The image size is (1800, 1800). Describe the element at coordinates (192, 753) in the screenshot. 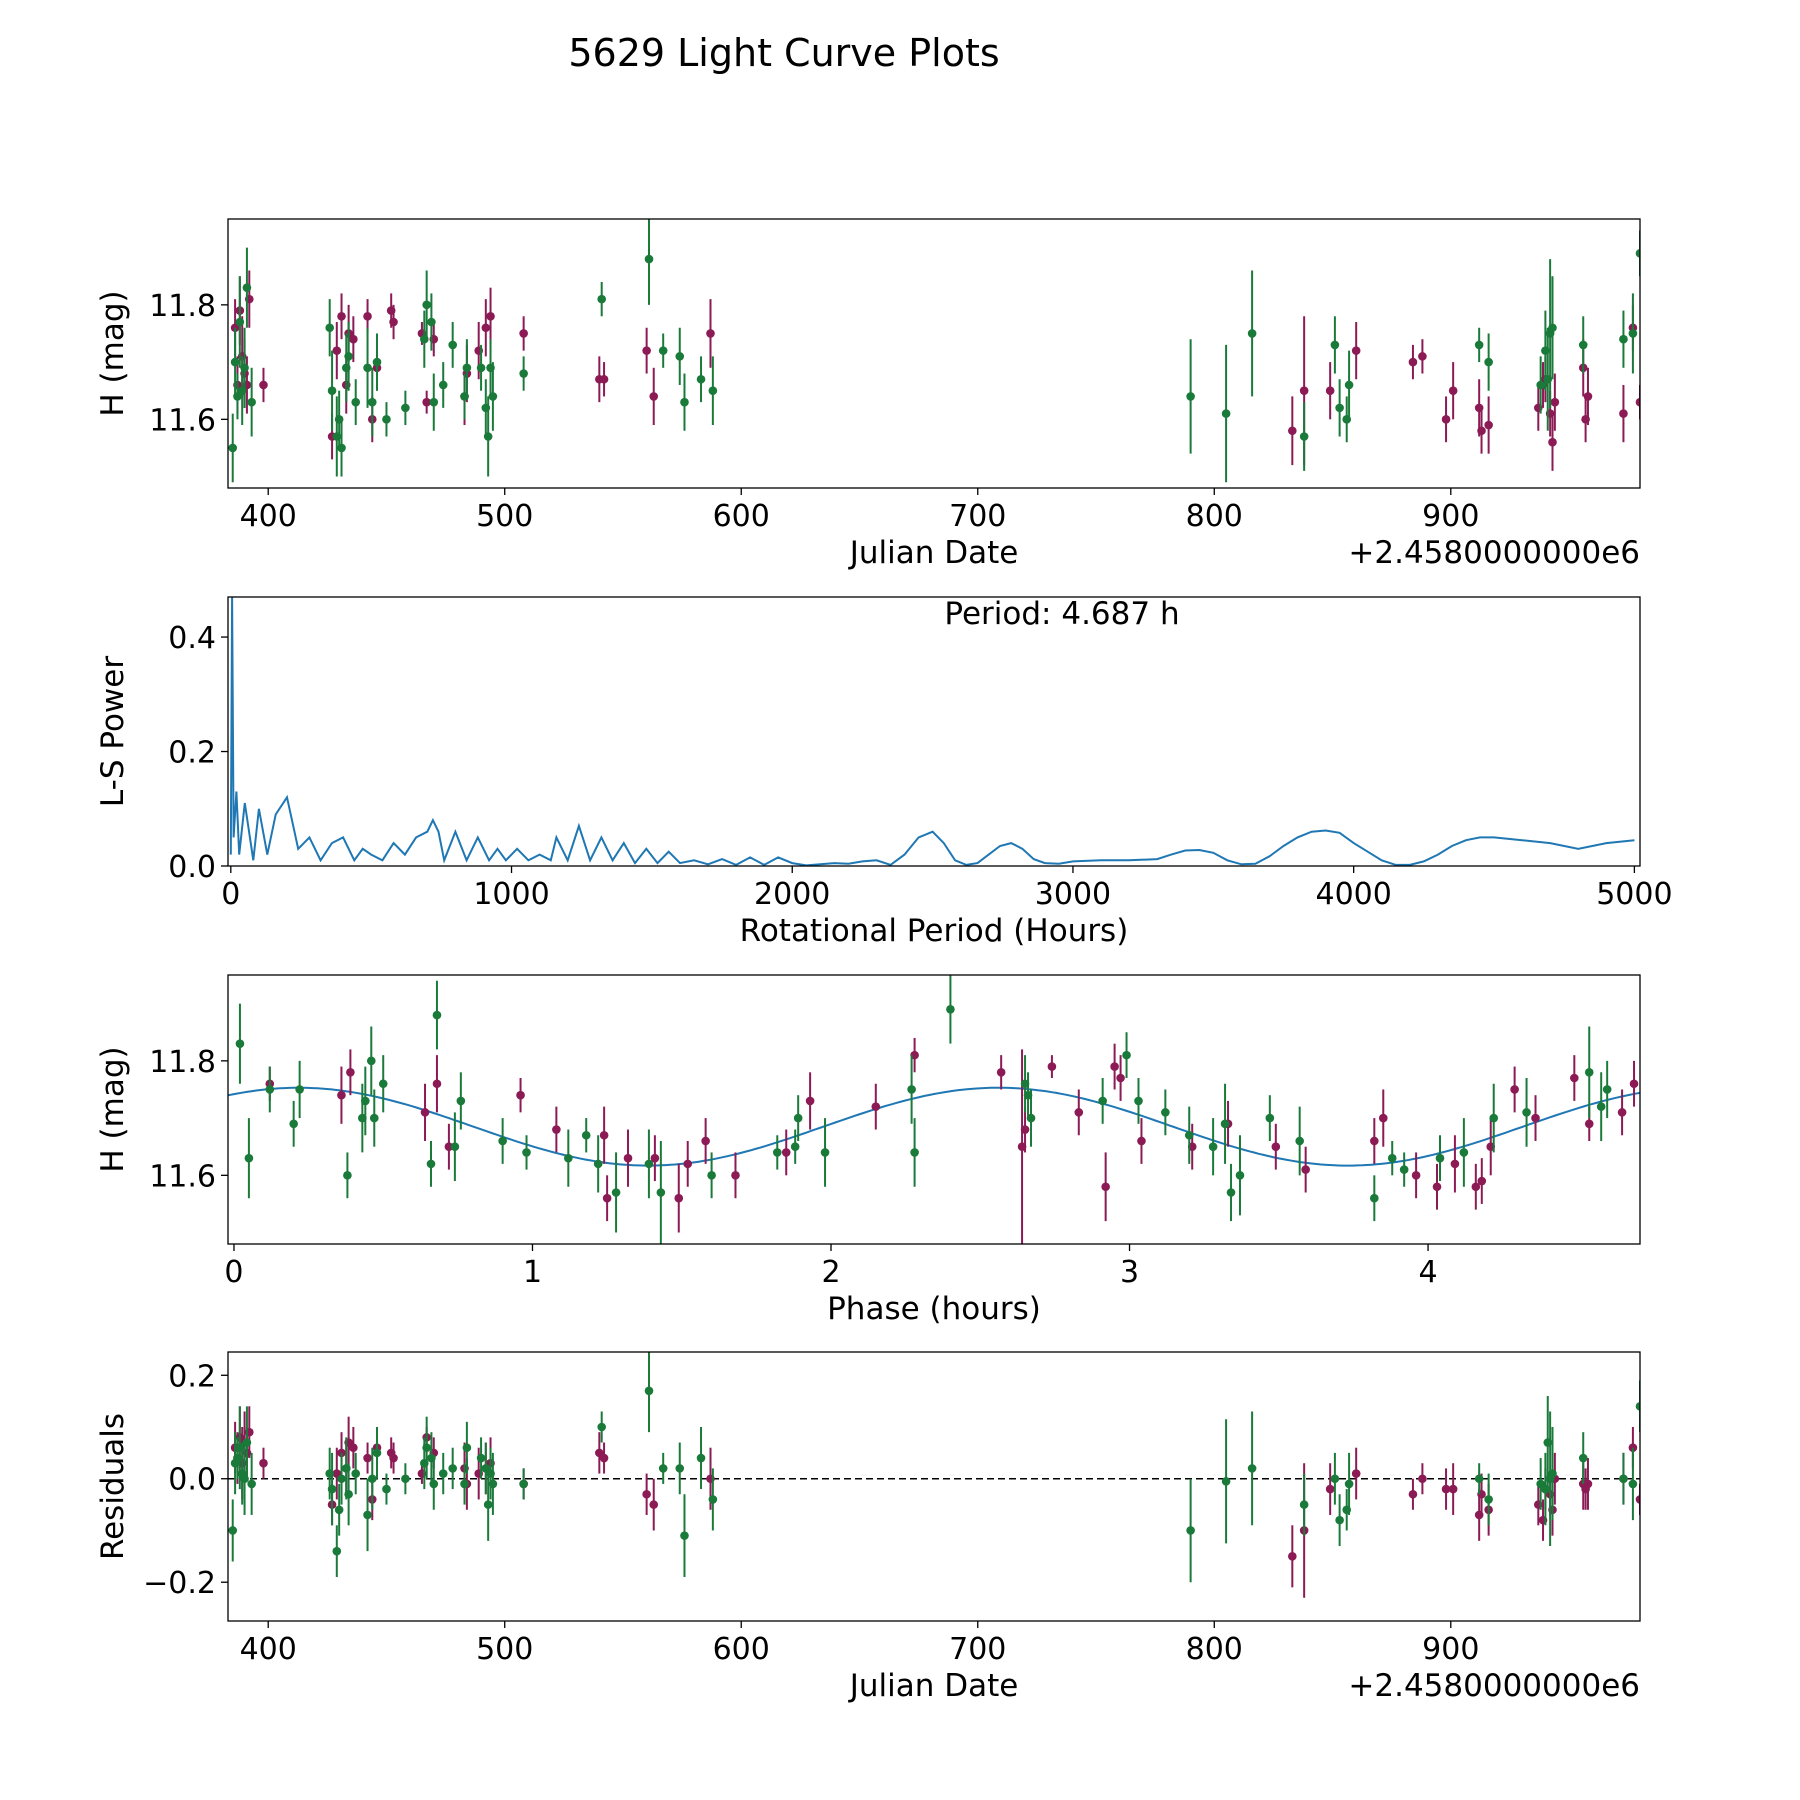

I see `y-tick-label: 0.2` at that location.